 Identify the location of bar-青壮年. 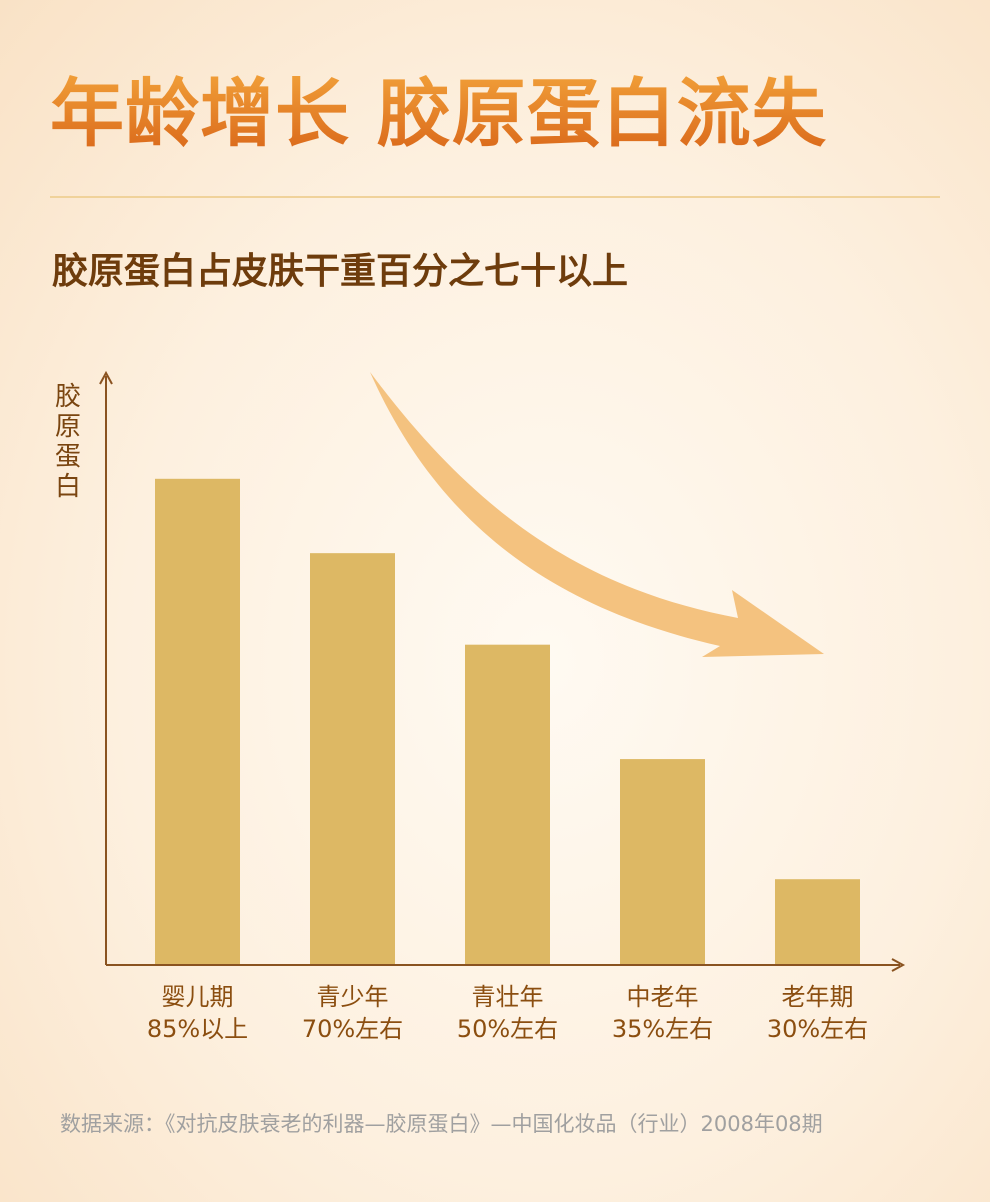
(507, 804).